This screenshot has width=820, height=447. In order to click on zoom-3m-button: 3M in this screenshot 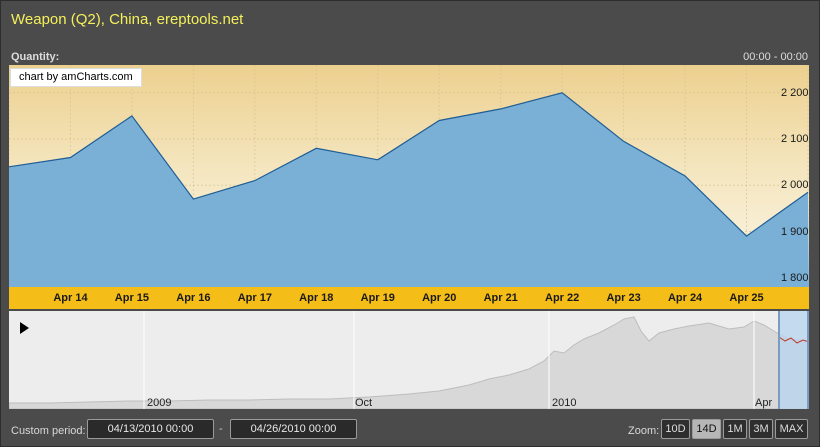, I will do `click(761, 429)`.